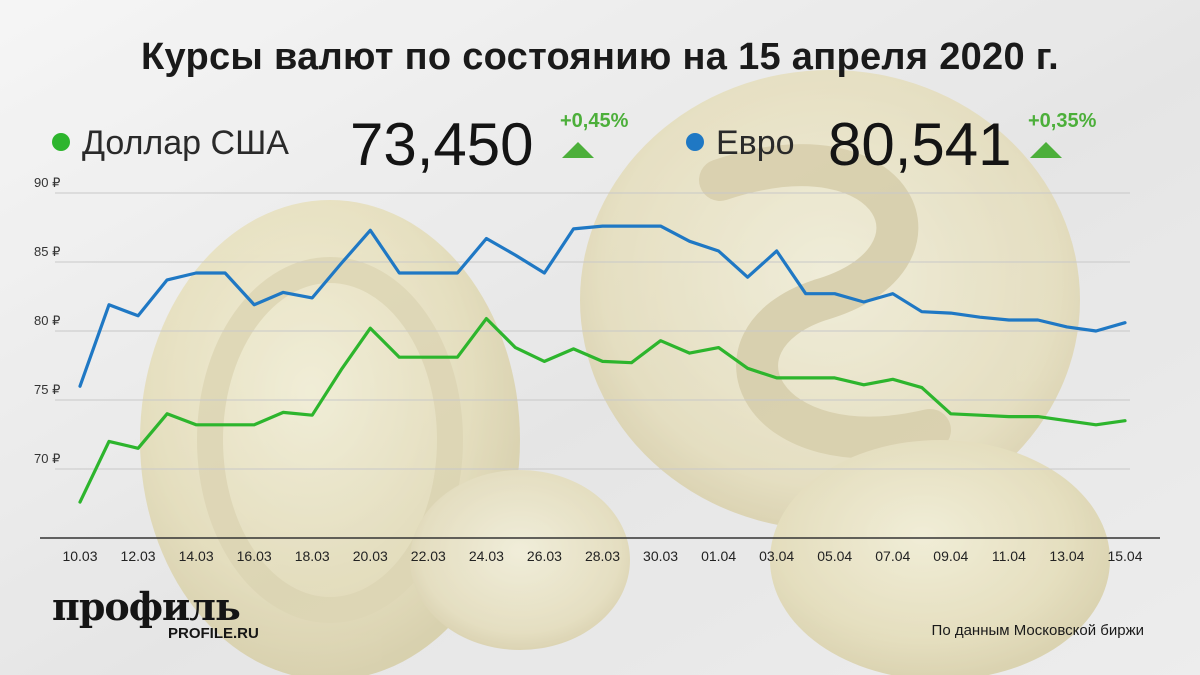  I want to click on y-tick-label-85: 85 ₽, so click(47, 251).